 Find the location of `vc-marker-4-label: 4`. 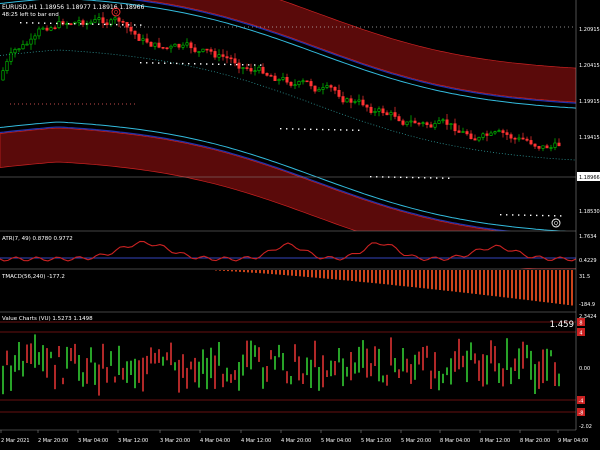

vc-marker-4-label: 4 is located at coordinates (580, 334).